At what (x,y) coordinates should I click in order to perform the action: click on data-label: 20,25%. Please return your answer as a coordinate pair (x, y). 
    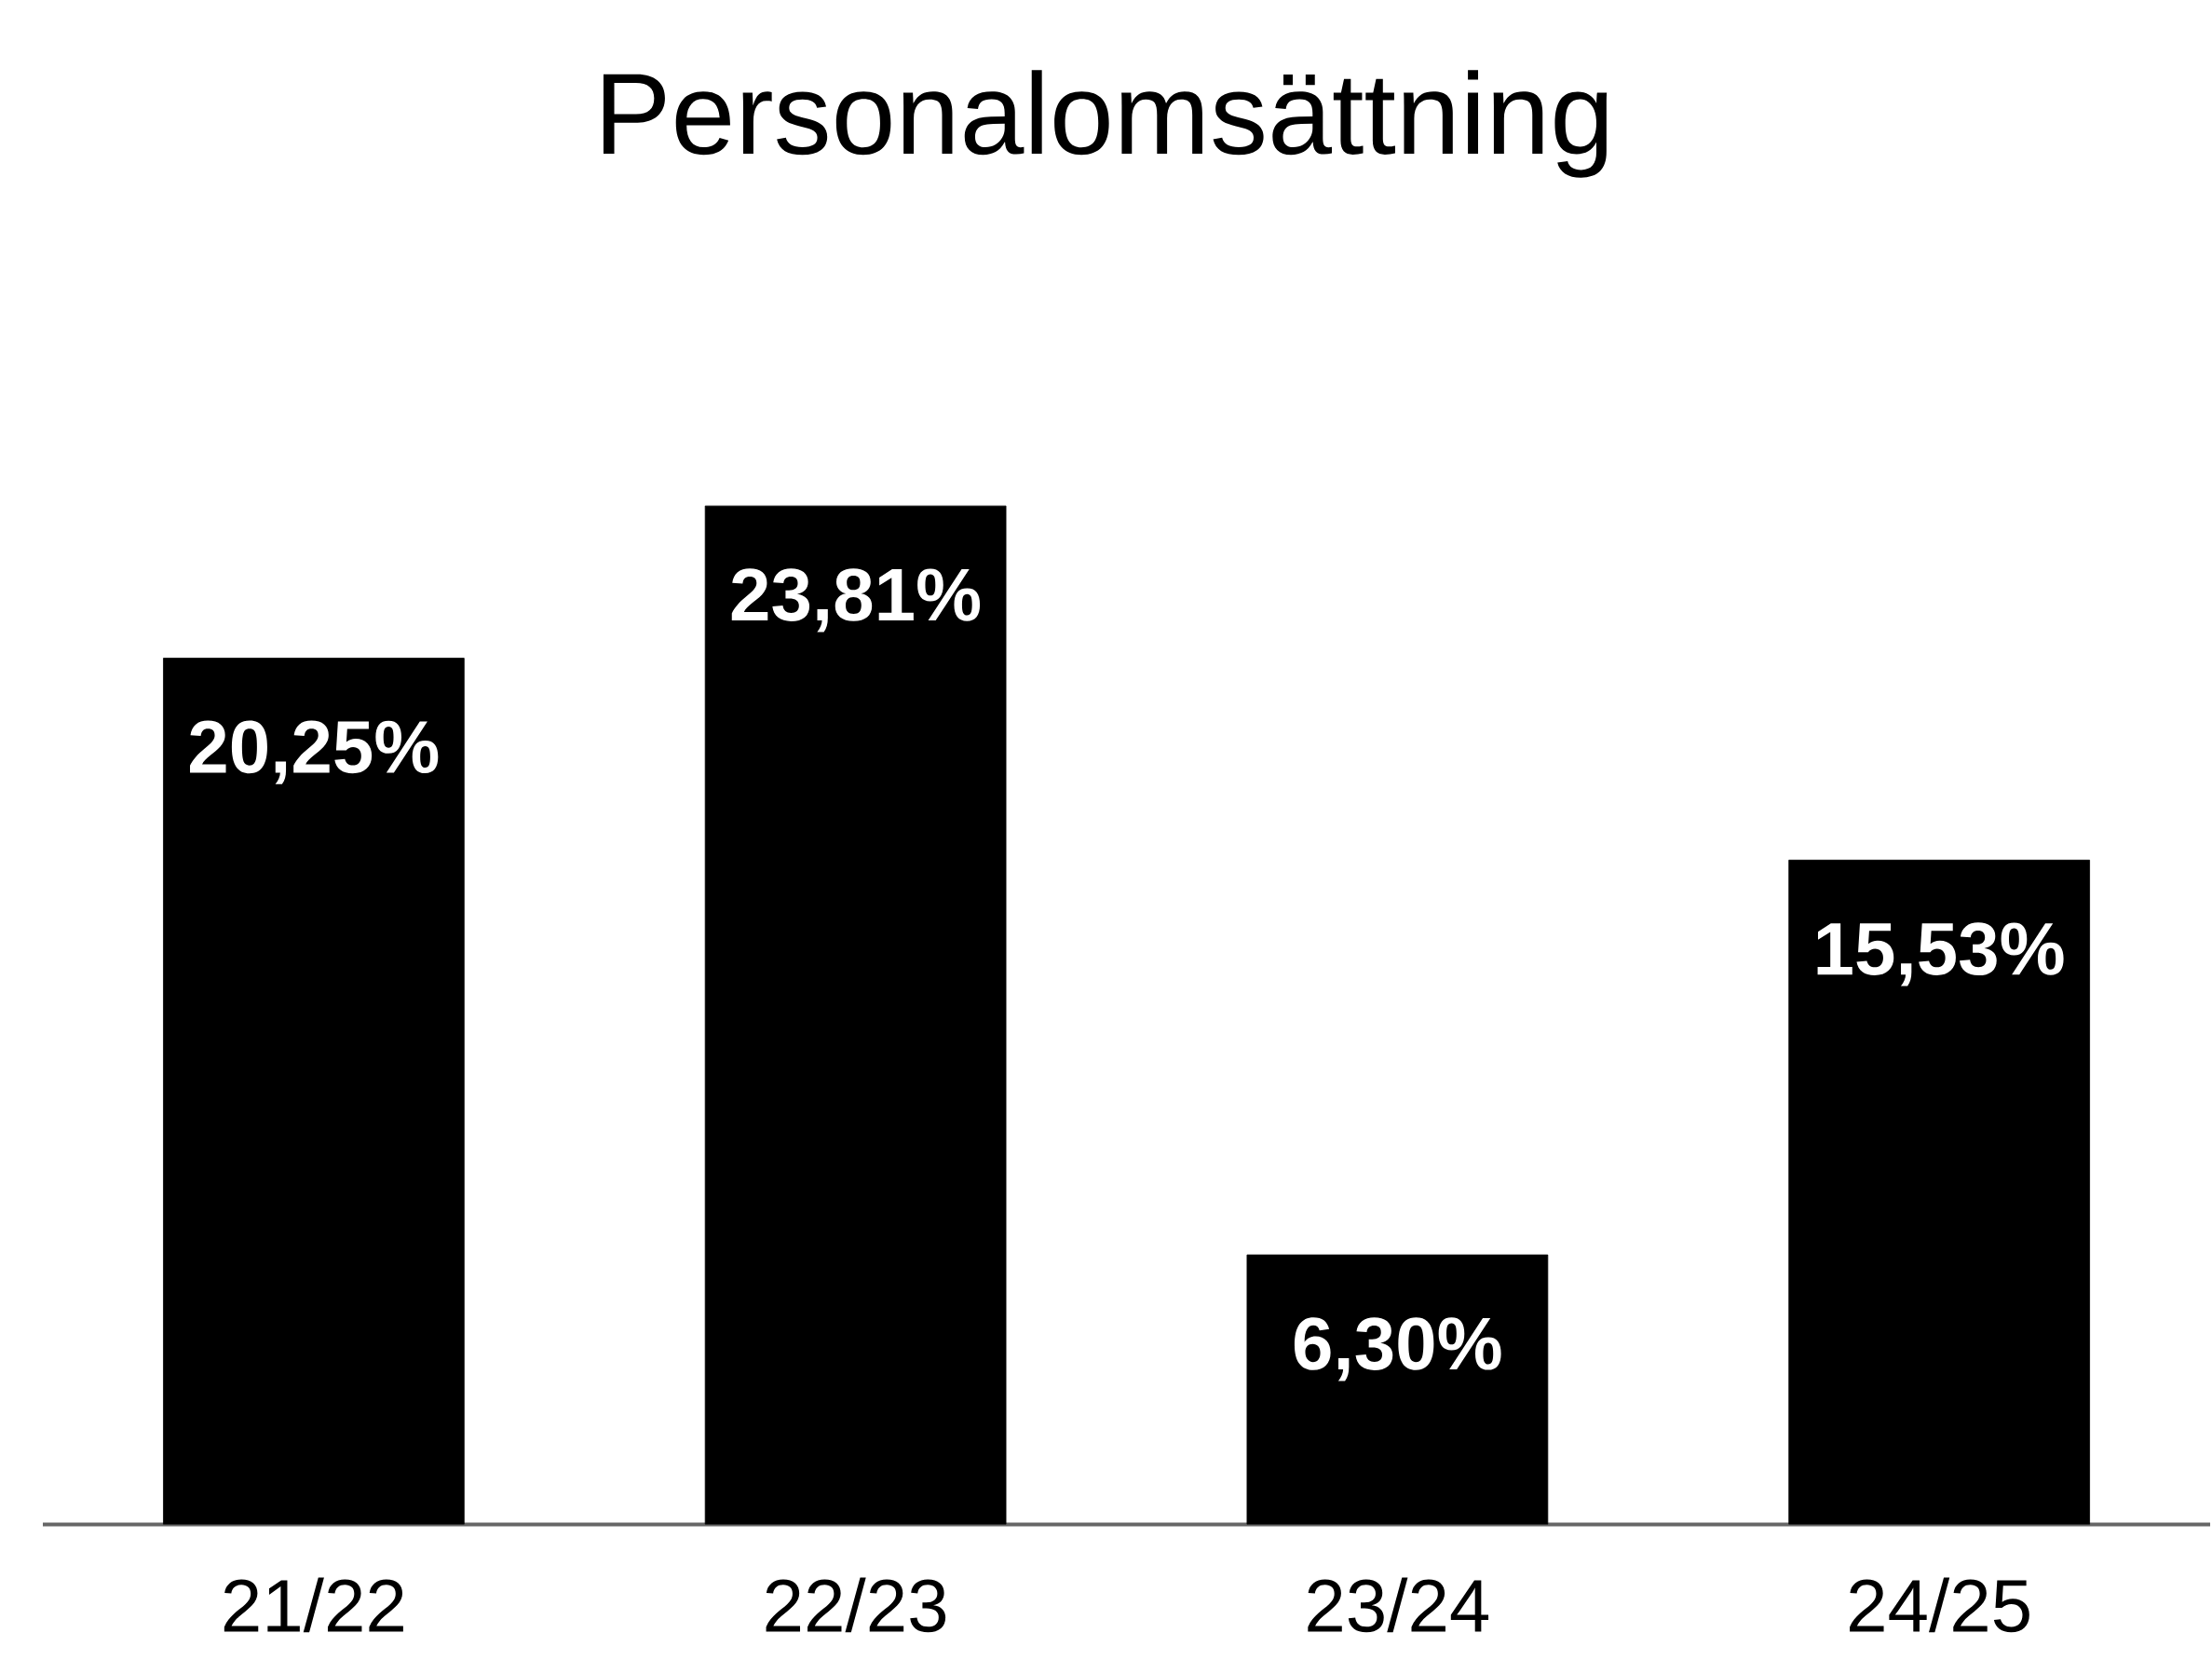
    Looking at the image, I should click on (315, 752).